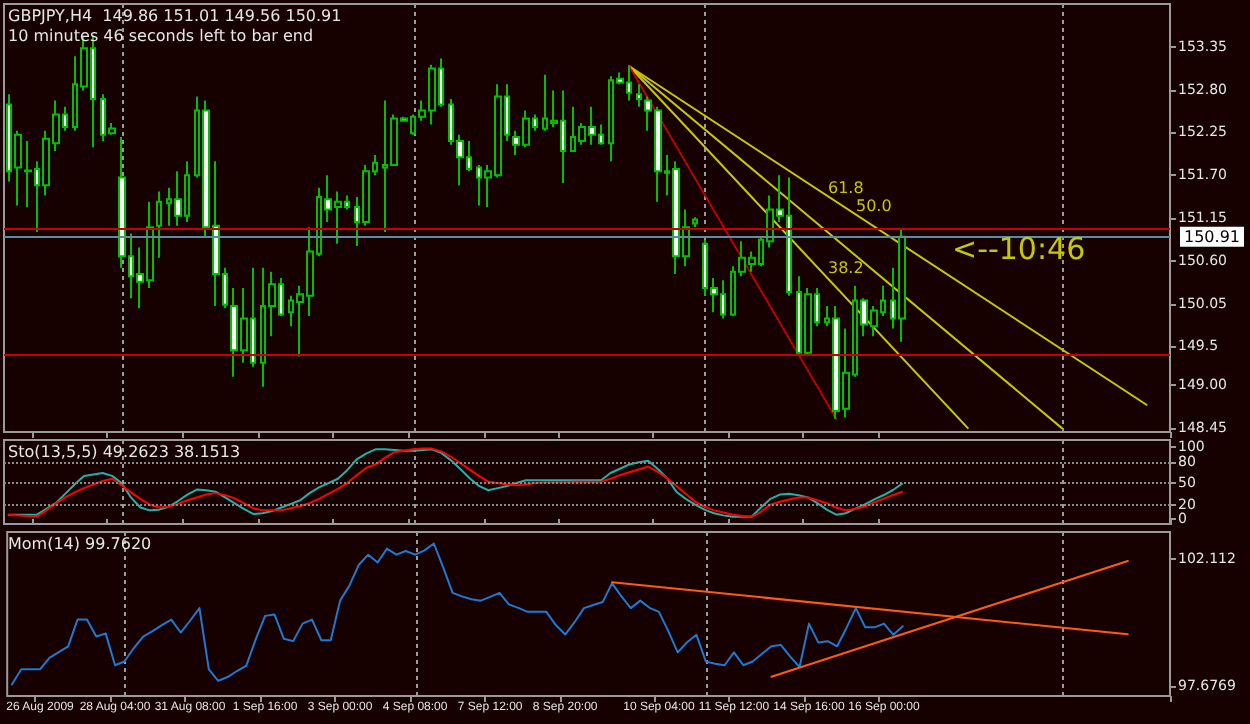 The width and height of the screenshot is (1250, 724). I want to click on annotation: 61.8, so click(846, 188).